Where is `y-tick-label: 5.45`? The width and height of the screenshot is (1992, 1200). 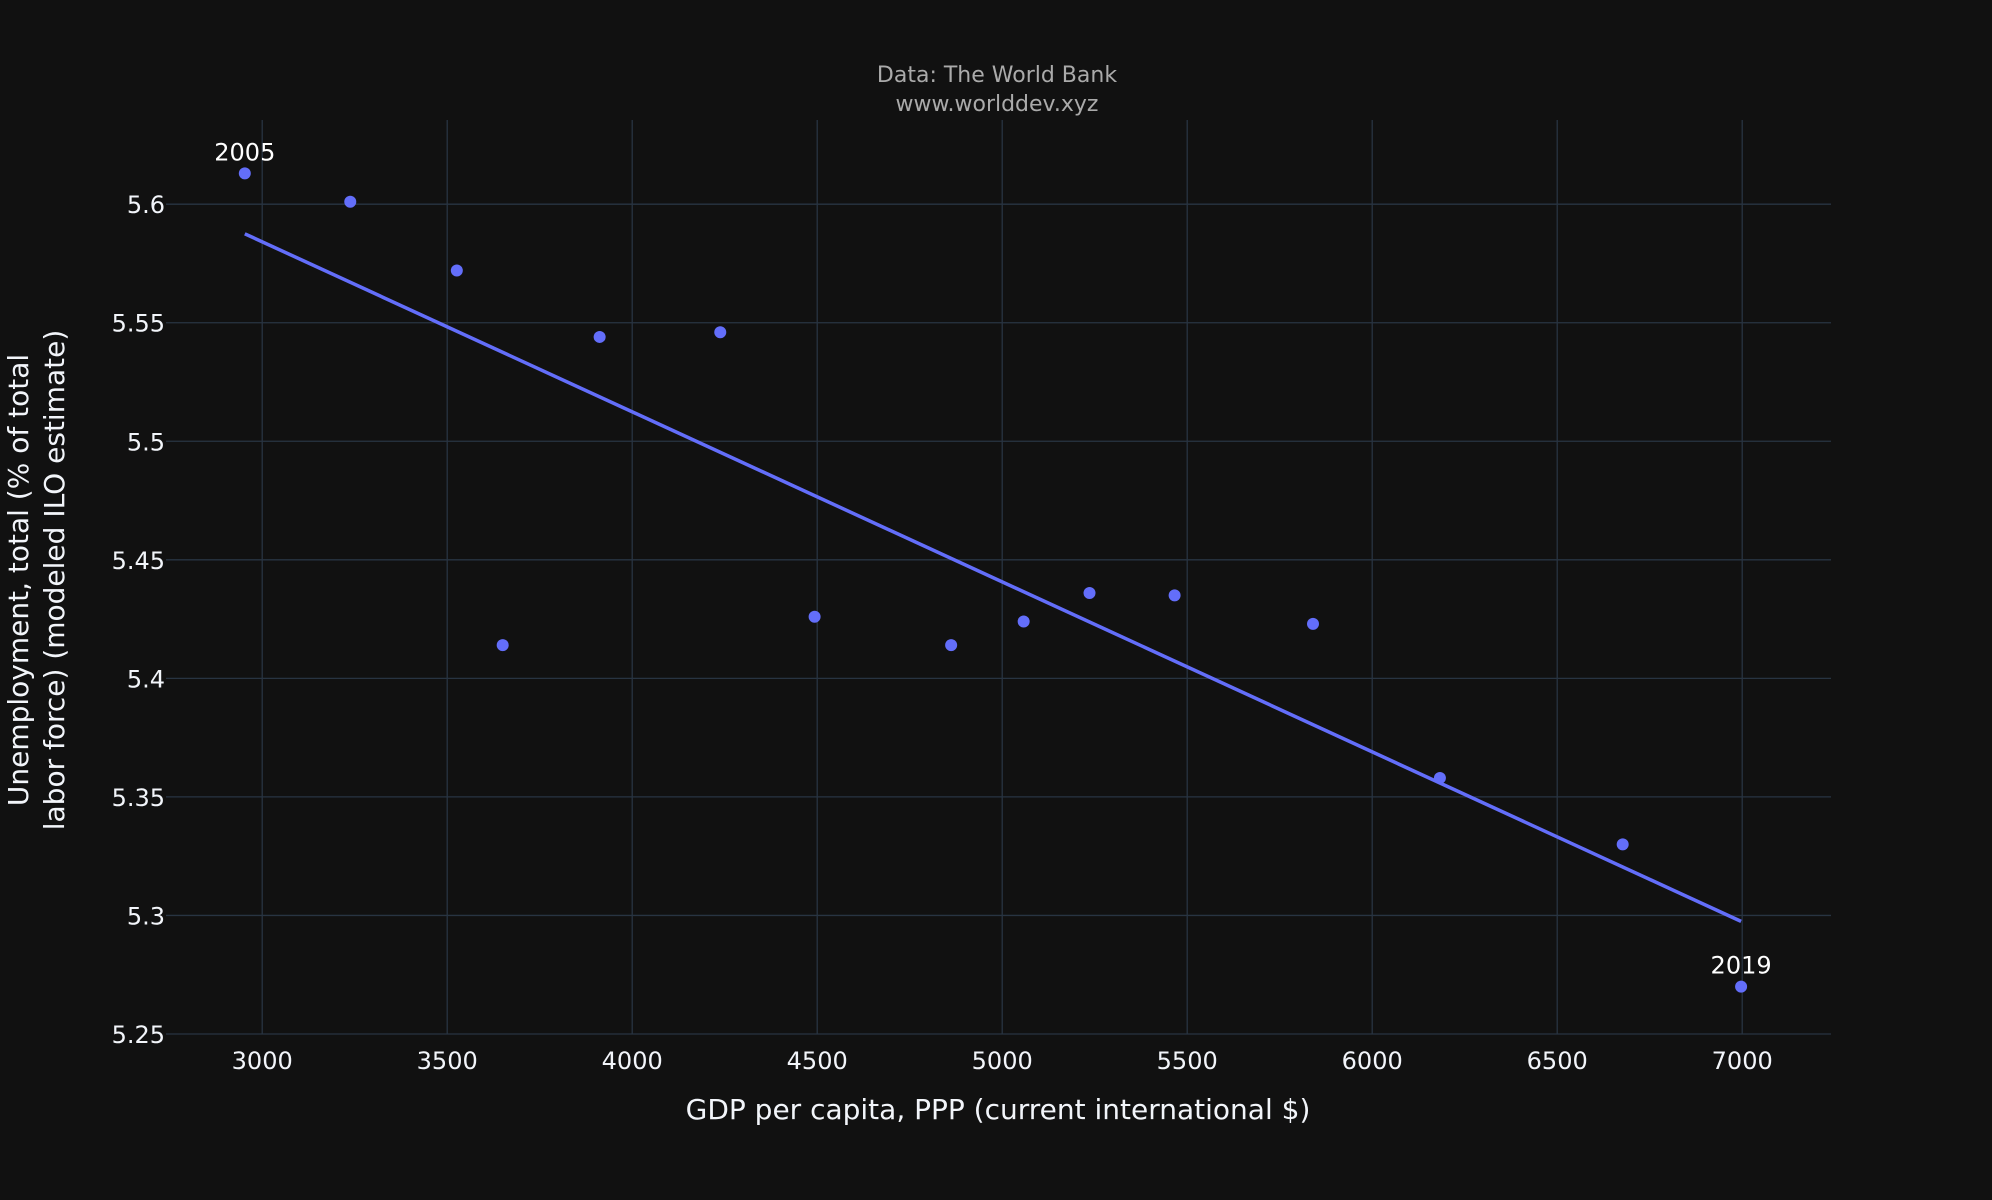 y-tick-label: 5.45 is located at coordinates (138, 561).